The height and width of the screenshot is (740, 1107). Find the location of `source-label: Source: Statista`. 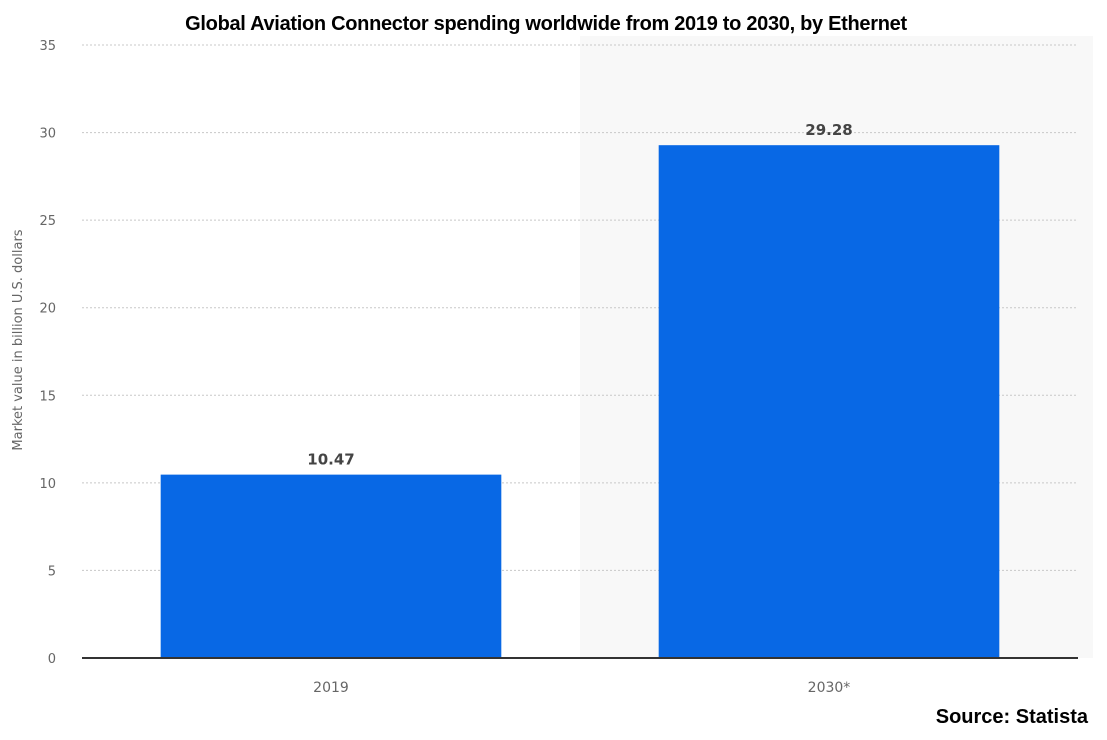

source-label: Source: Statista is located at coordinates (1012, 717).